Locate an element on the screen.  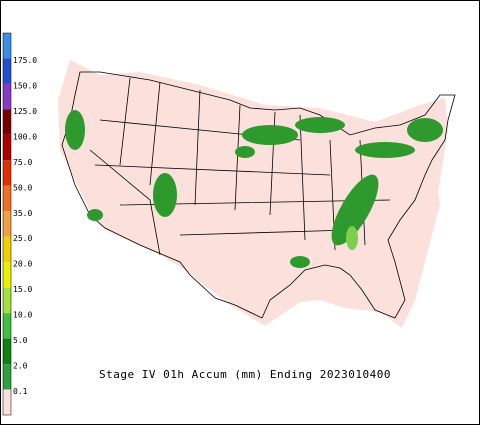
legend-label: 20.0 is located at coordinates (22, 264).